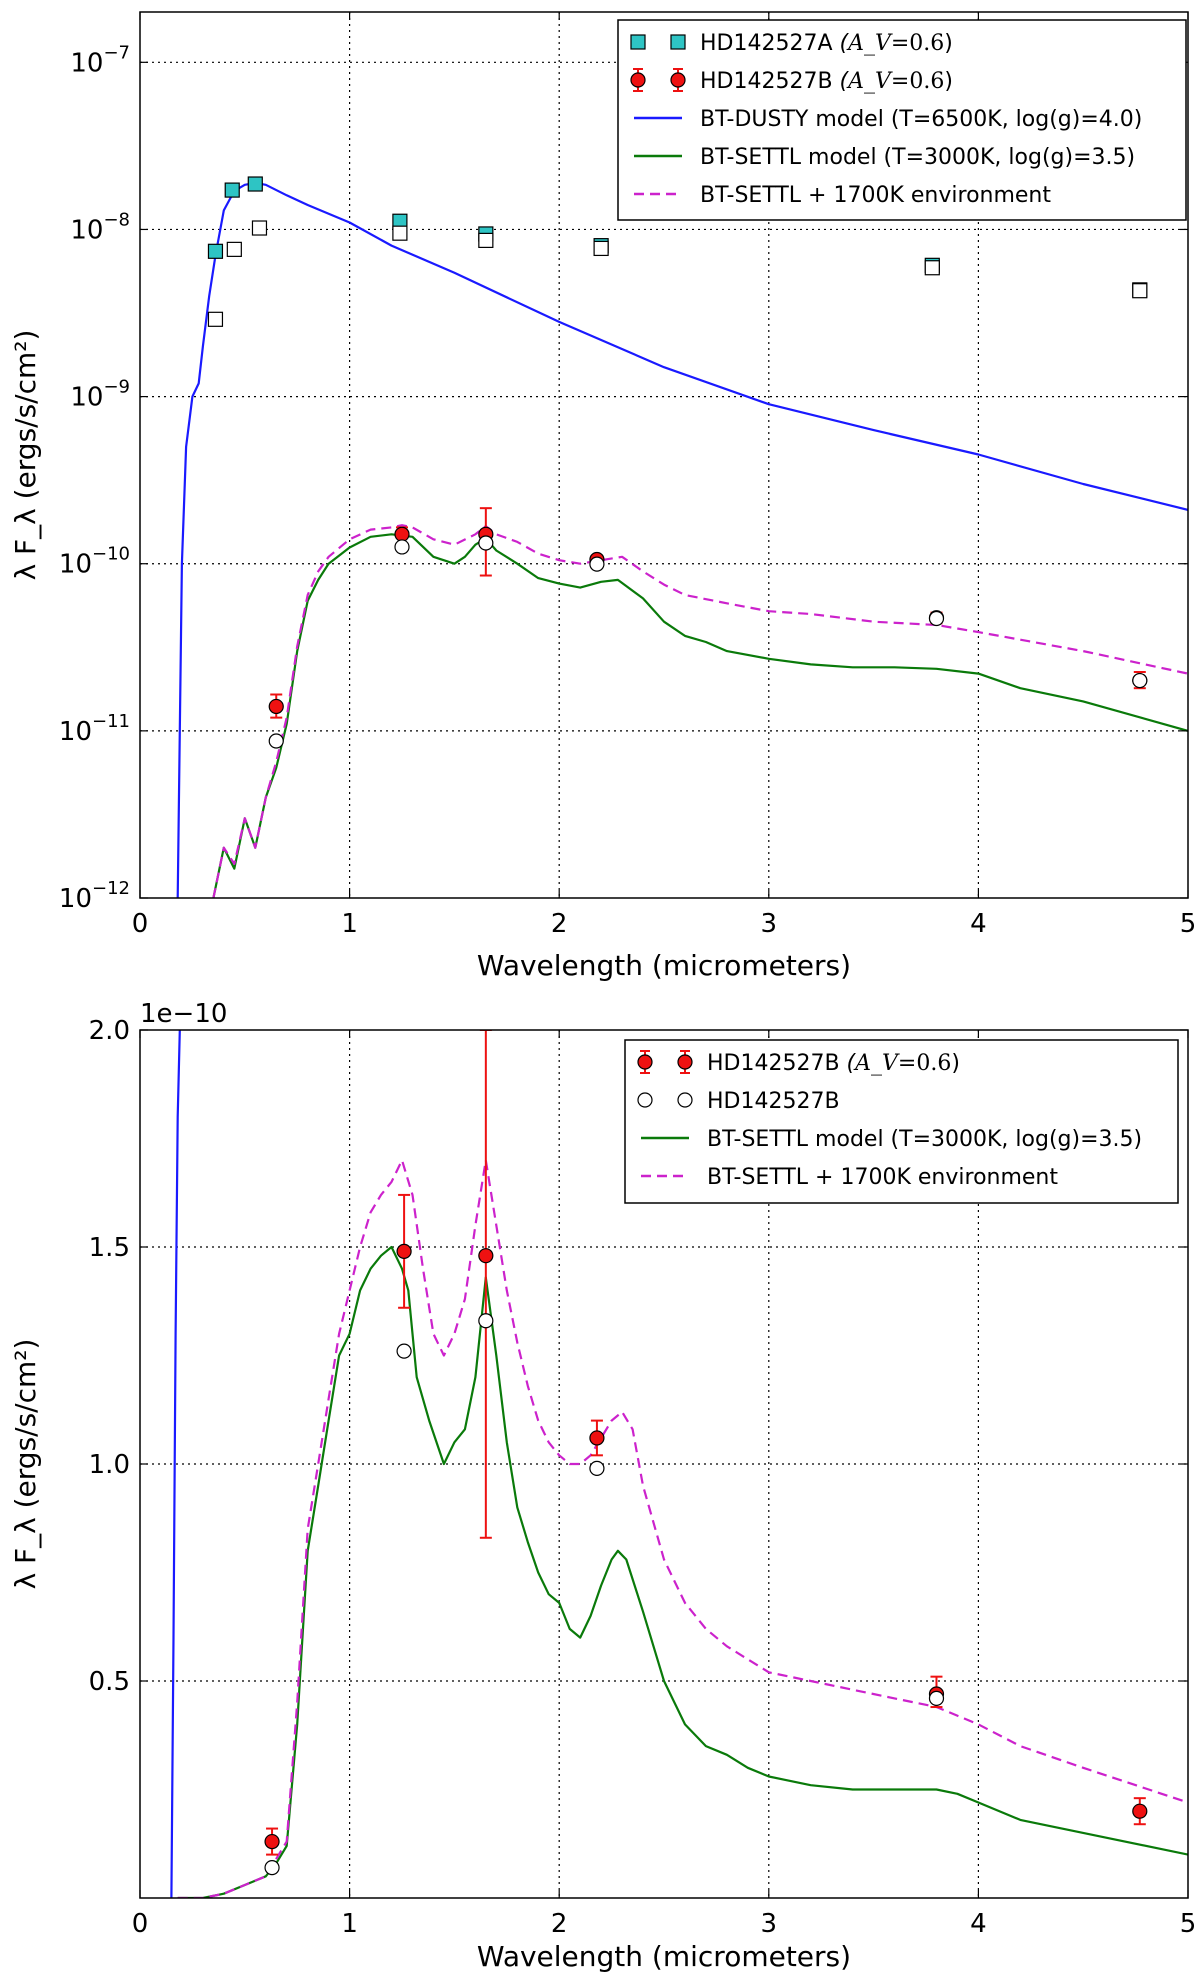 Image resolution: width=1200 pixels, height=1979 pixels. Describe the element at coordinates (111, 554) in the screenshot. I see `y-tick-exponent: −10` at that location.